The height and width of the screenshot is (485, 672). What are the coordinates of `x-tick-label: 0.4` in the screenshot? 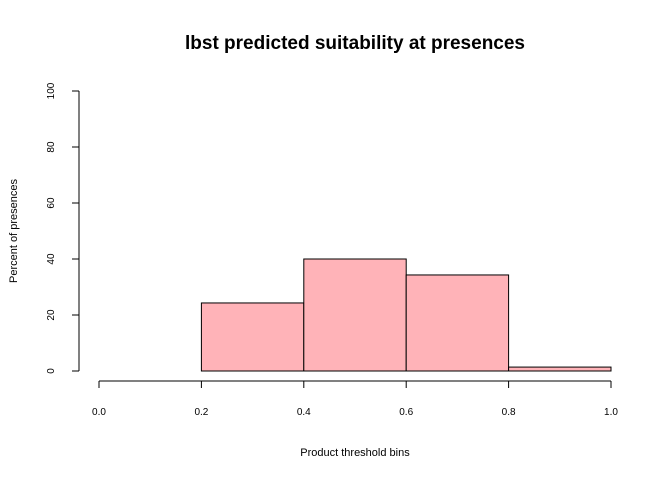 It's located at (304, 412).